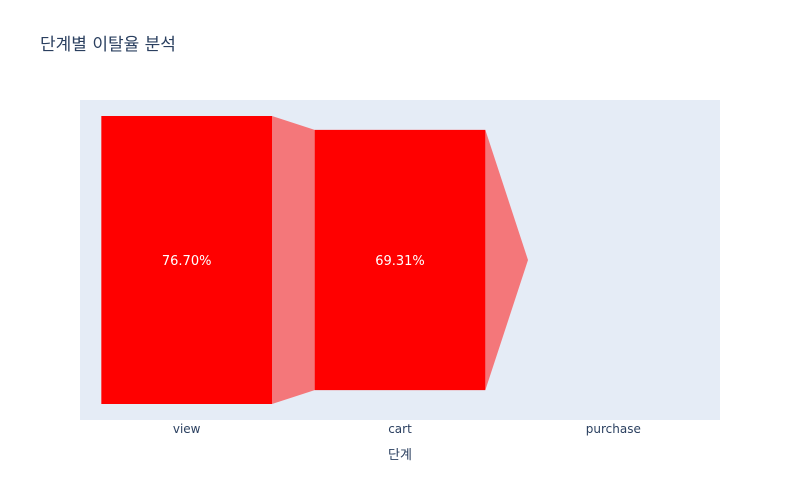  Describe the element at coordinates (108, 45) in the screenshot. I see `chart-title: 단계별 이탈율 분석` at that location.